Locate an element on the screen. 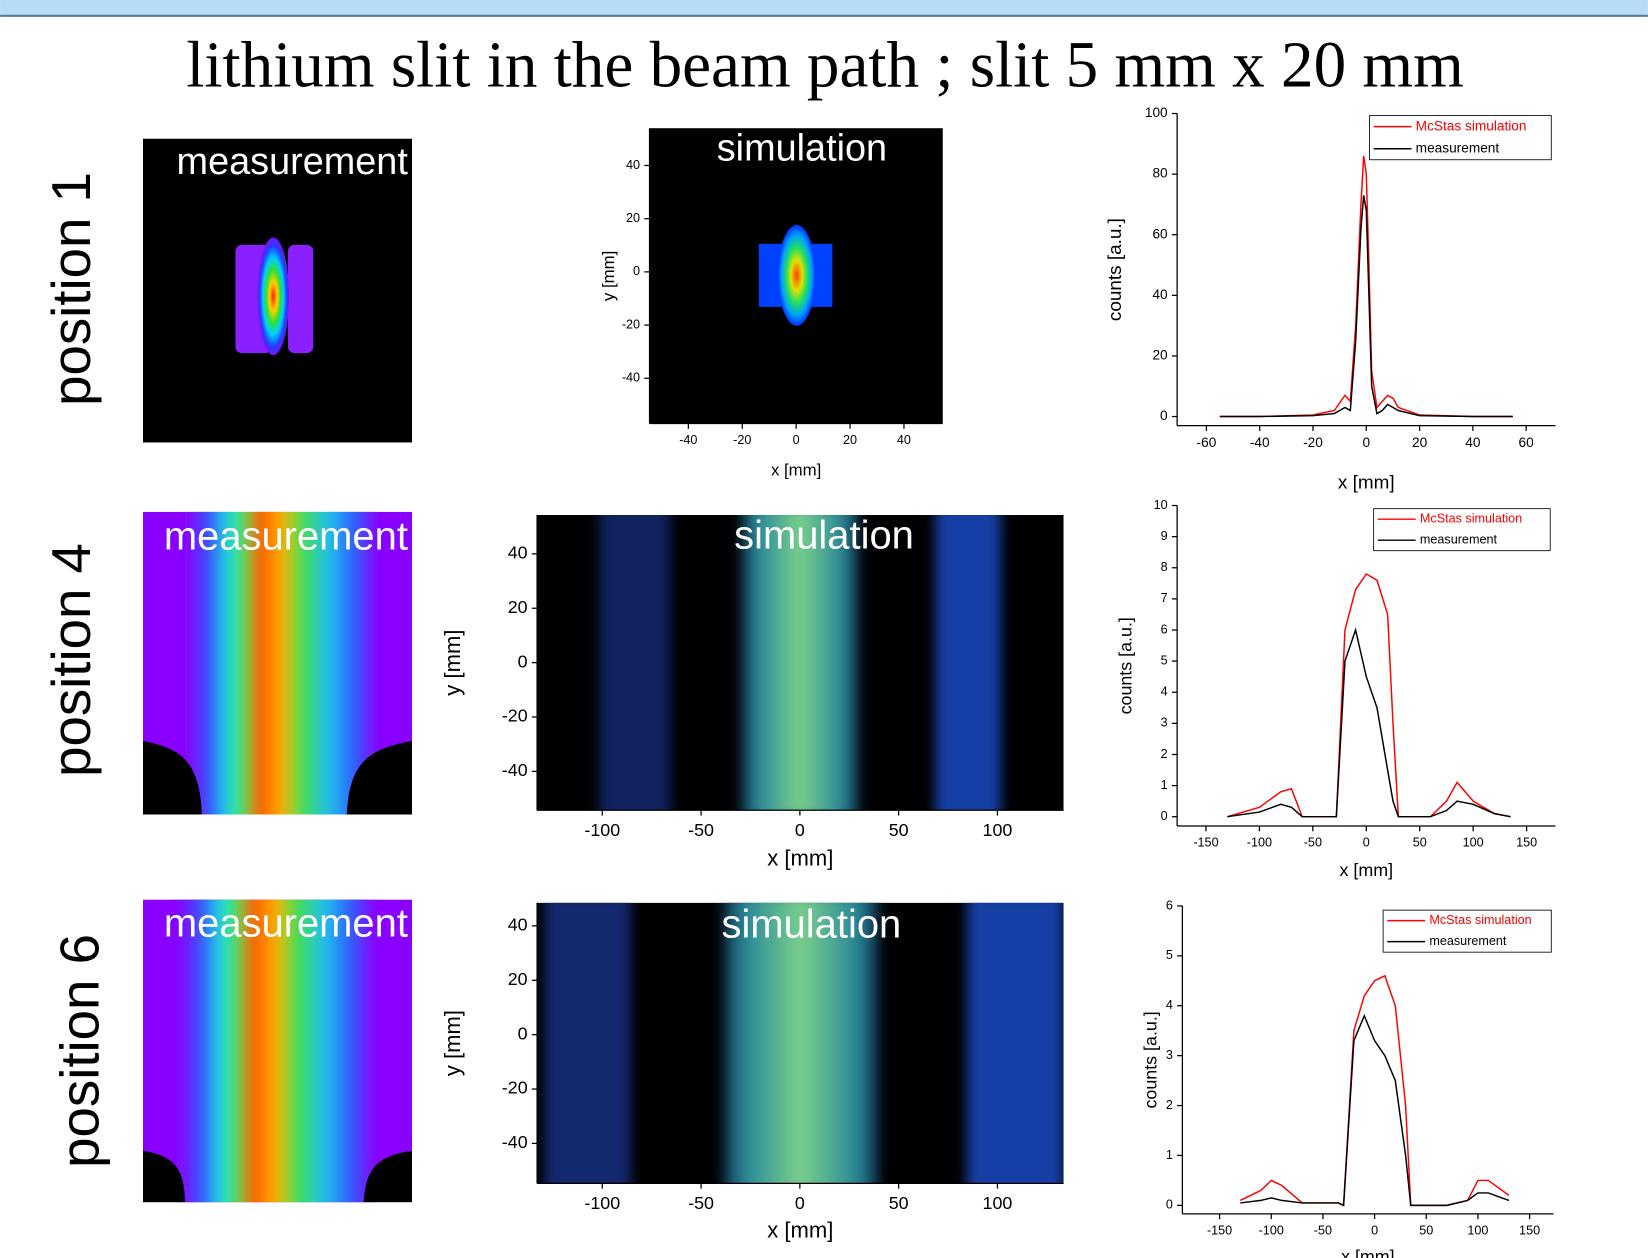 The width and height of the screenshot is (1648, 1258). x-tick-label: -20 is located at coordinates (742, 440).